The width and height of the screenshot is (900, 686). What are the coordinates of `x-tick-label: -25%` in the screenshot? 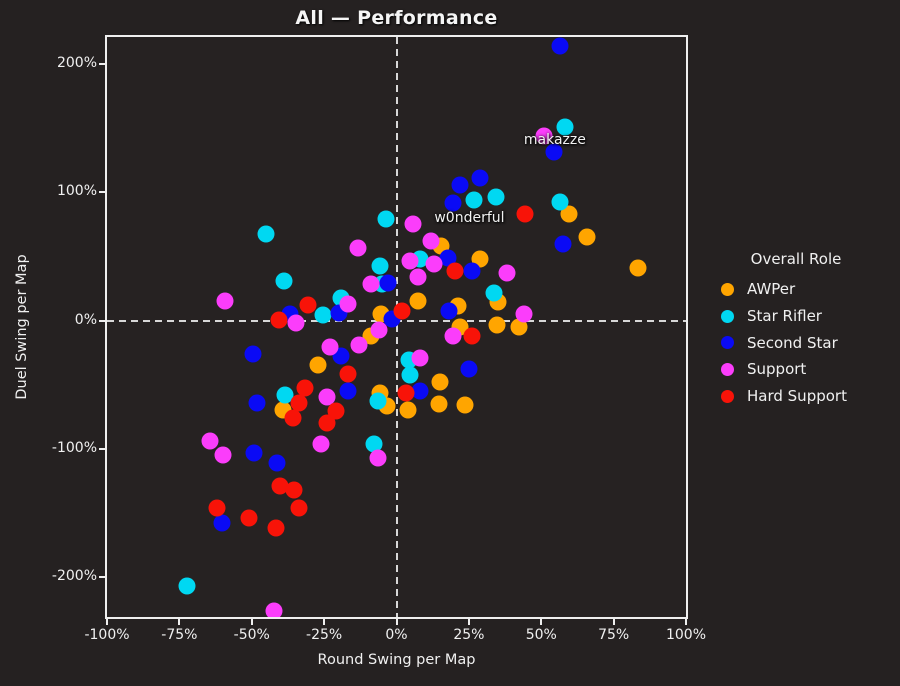 It's located at (324, 635).